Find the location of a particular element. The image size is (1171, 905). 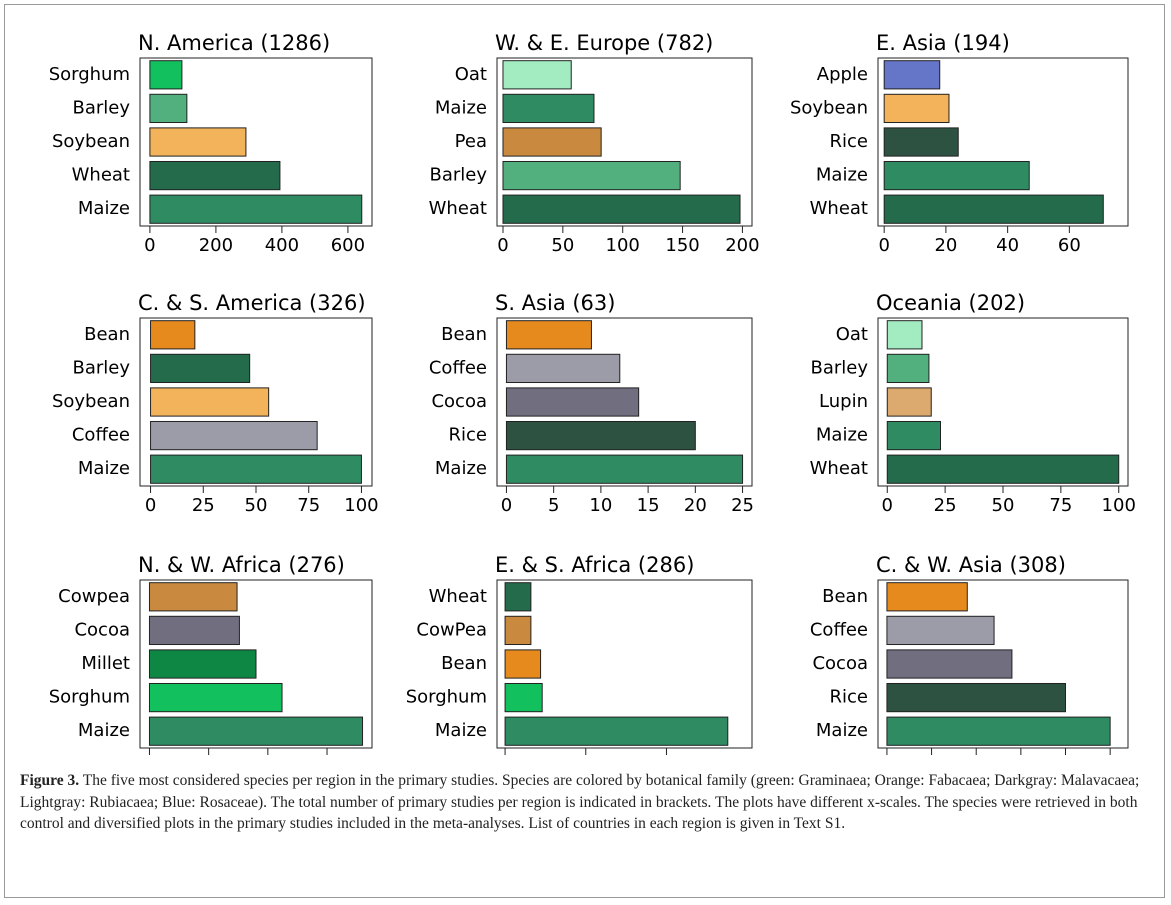

x-tick-label: 600 is located at coordinates (348, 245).